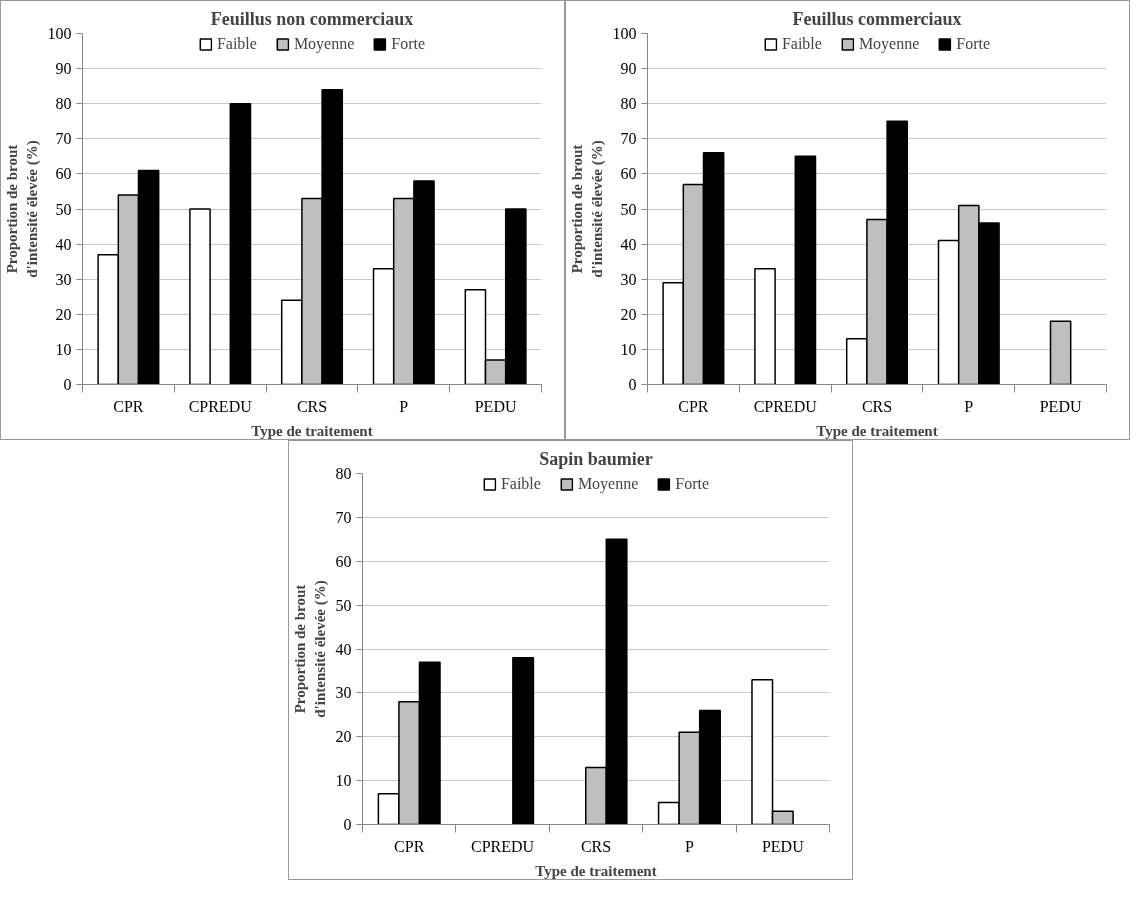  What do you see at coordinates (877, 18) in the screenshot?
I see `chart-title: Feuillus commerciaux` at bounding box center [877, 18].